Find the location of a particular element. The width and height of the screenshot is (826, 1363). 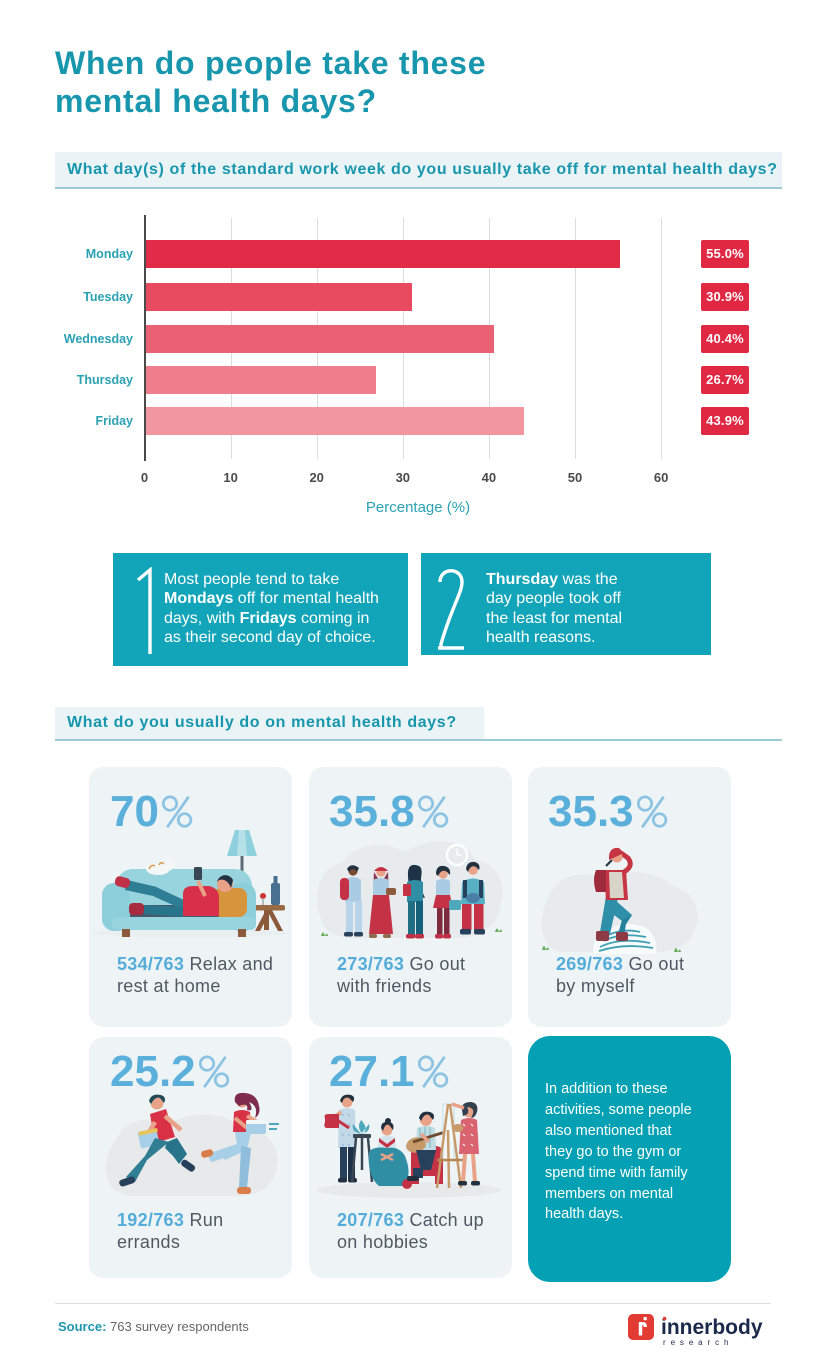

svg-text: research is located at coordinates (698, 1342).